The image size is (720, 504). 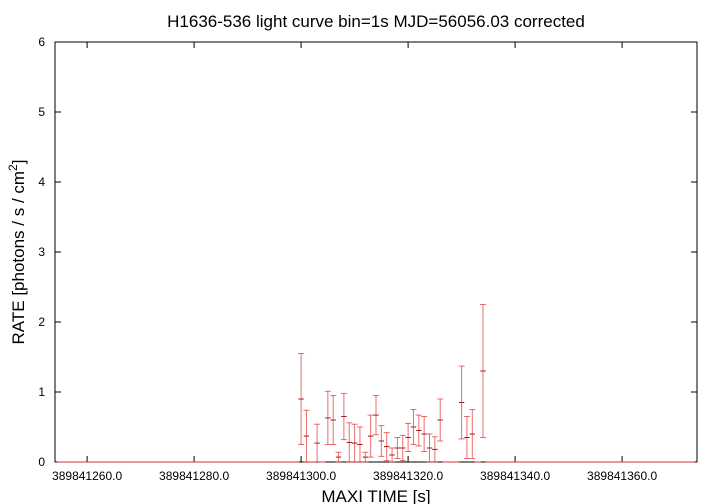 I want to click on x-tick-label: 389841340.0, so click(x=515, y=476).